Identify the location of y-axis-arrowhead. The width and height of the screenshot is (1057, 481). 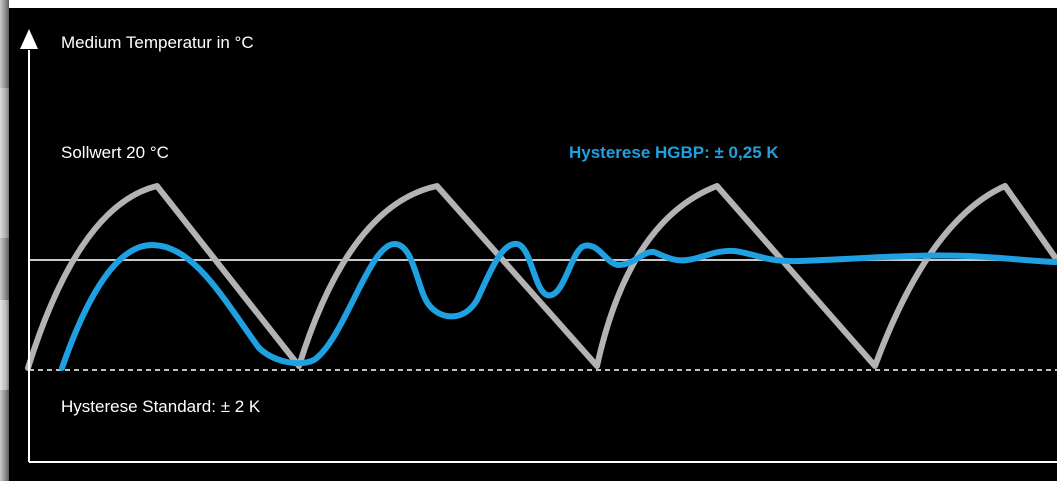
(29, 39).